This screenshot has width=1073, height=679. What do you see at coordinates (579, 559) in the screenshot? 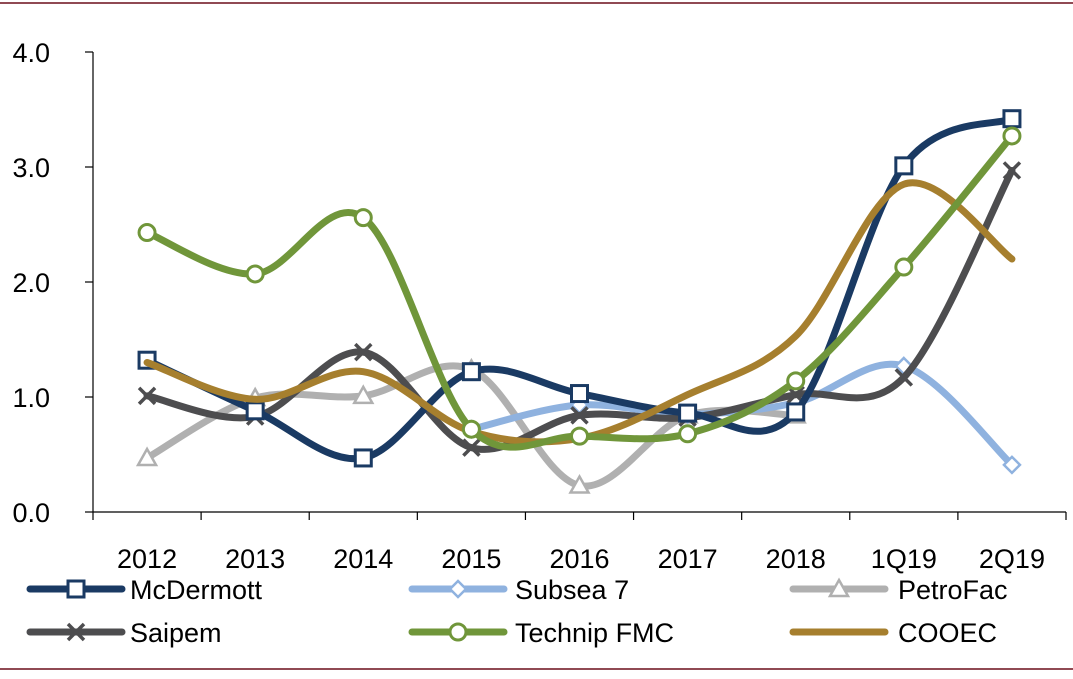
I see `x-tick-label: 2016` at bounding box center [579, 559].